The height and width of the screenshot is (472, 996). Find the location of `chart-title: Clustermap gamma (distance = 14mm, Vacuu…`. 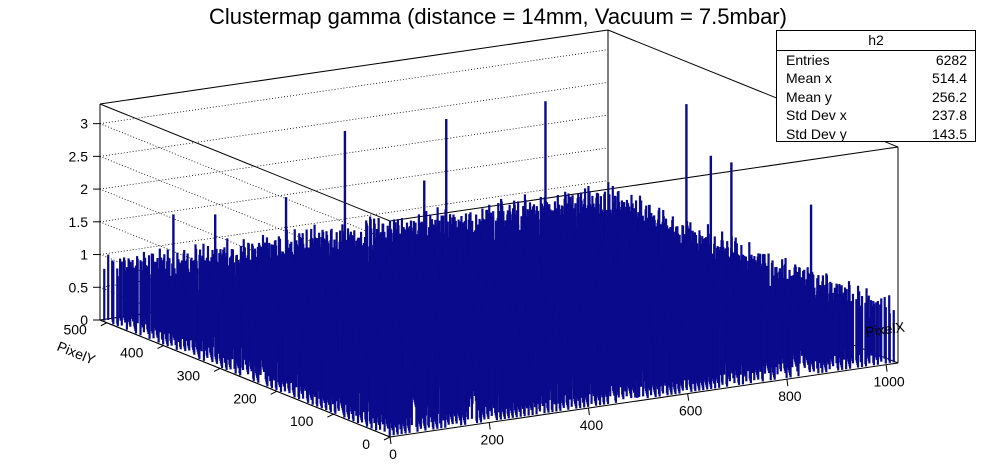

chart-title: Clustermap gamma (distance = 14mm, Vacuu… is located at coordinates (498, 16).